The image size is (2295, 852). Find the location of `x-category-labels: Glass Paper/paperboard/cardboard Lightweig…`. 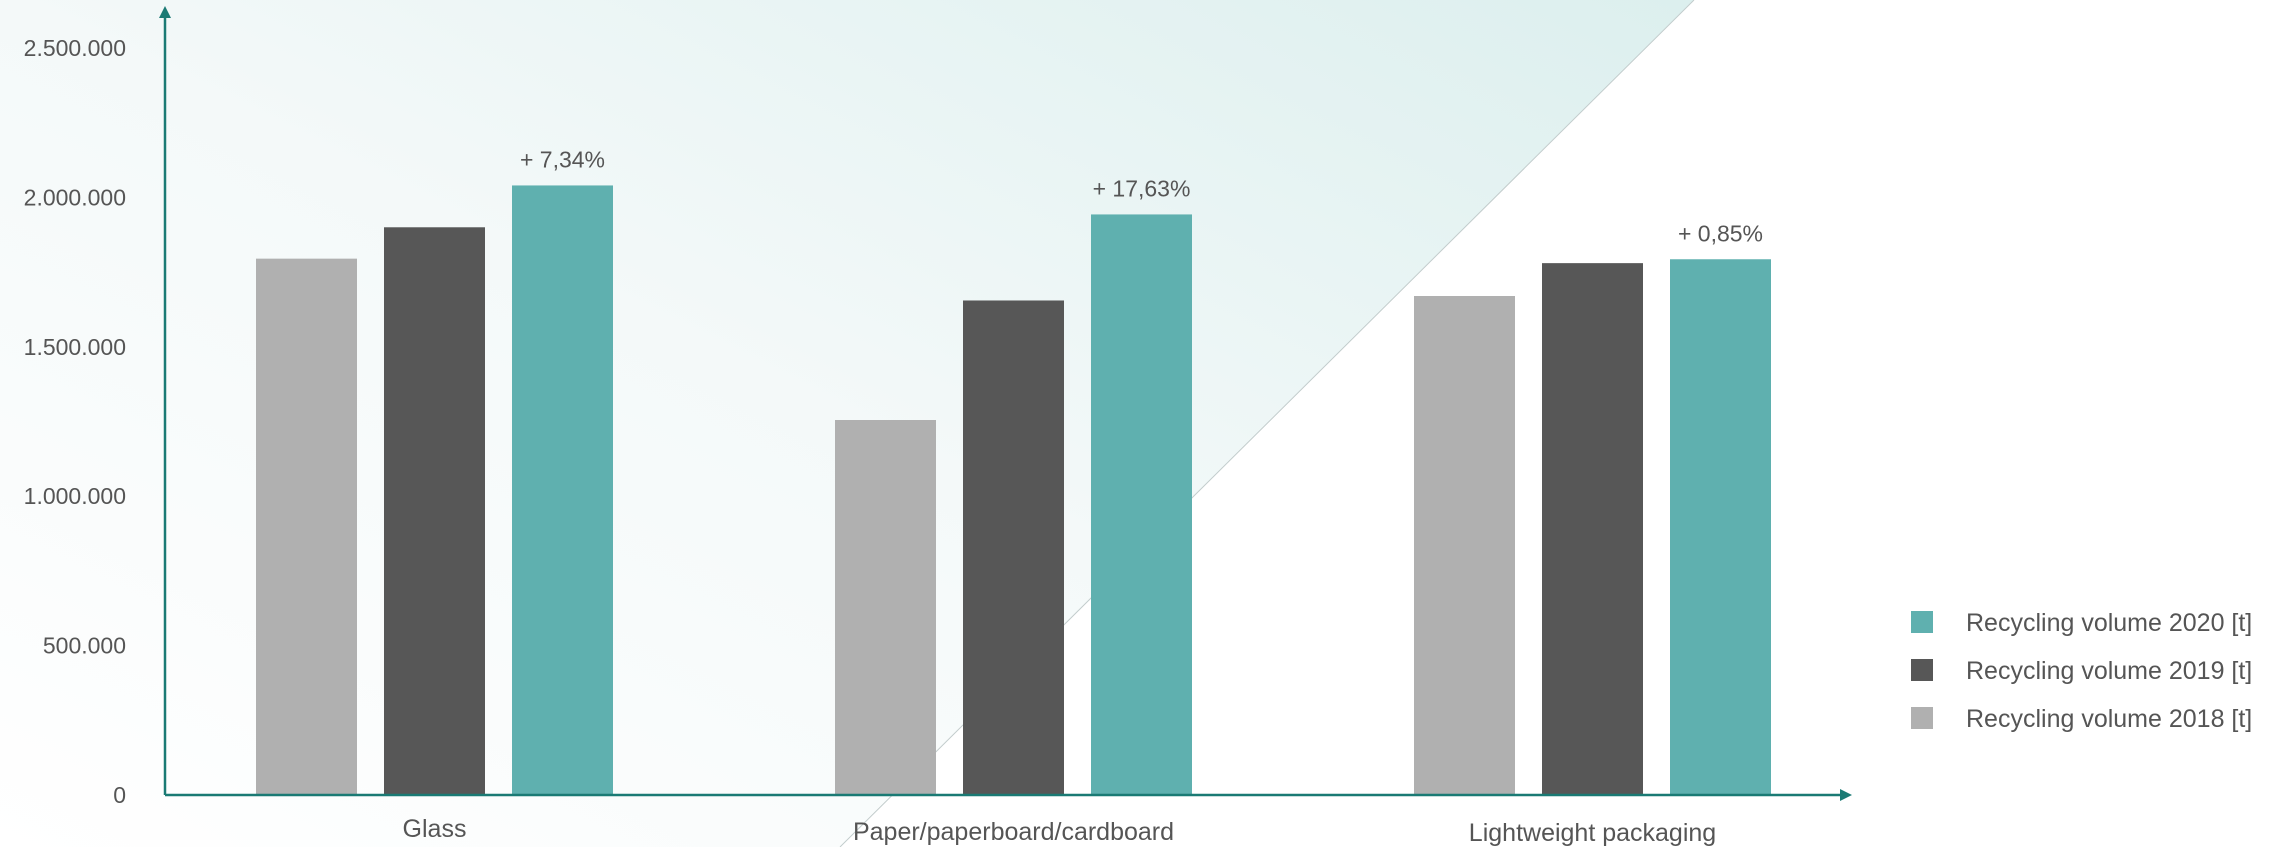

x-category-labels: Glass Paper/paperboard/cardboard Lightweig… is located at coordinates (1060, 831).